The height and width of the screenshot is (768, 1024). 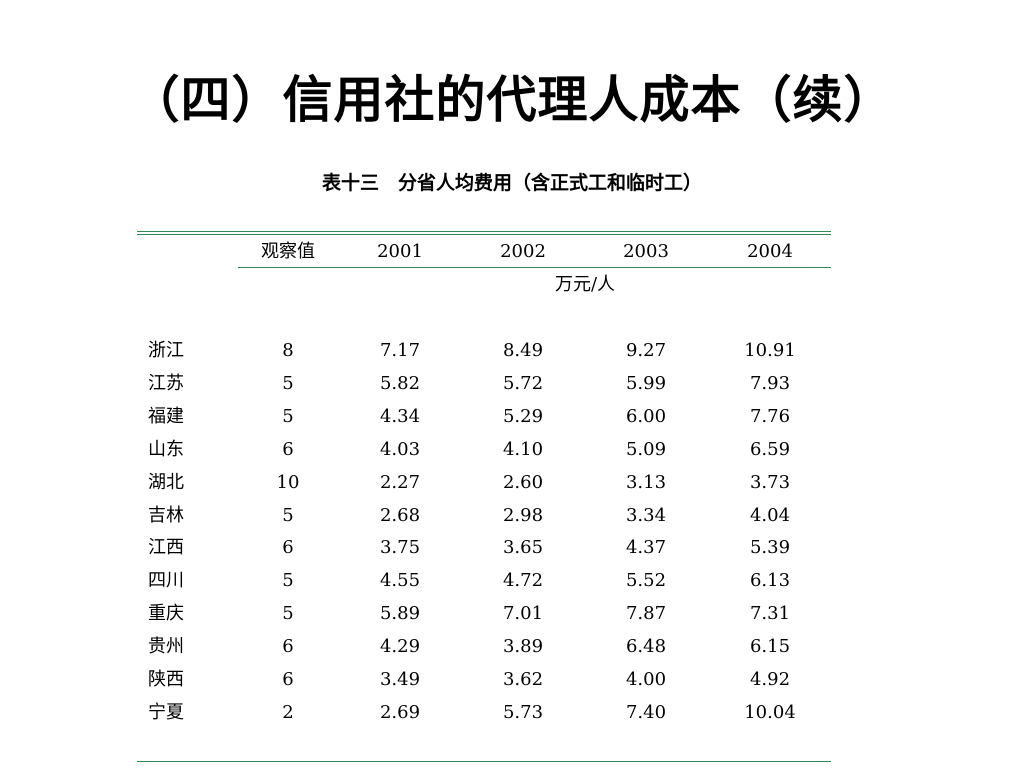 What do you see at coordinates (166, 383) in the screenshot?
I see `province-cell: 江苏` at bounding box center [166, 383].